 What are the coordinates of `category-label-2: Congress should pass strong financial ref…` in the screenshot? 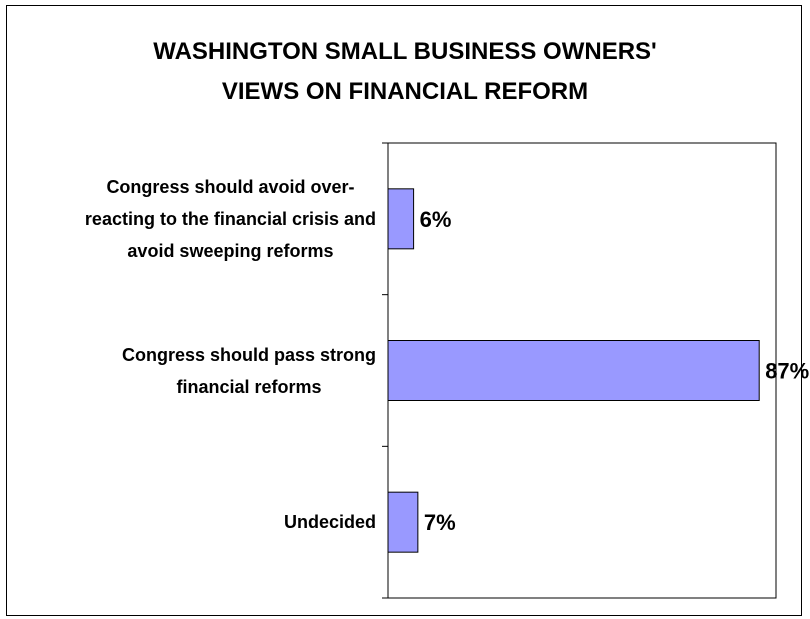 It's located at (249, 371).